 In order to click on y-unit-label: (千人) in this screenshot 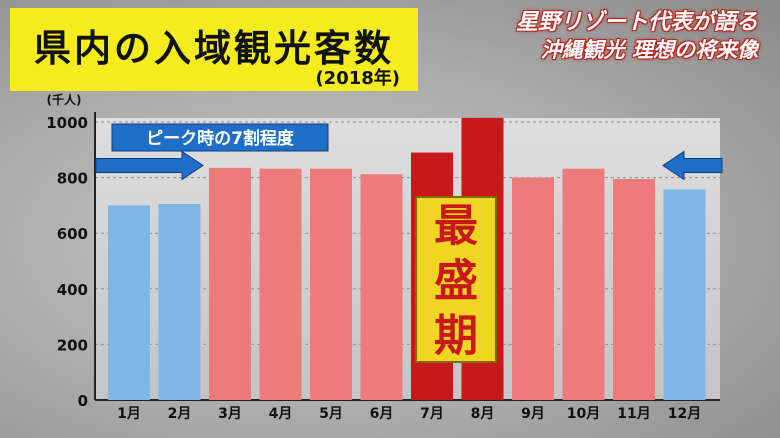, I will do `click(64, 99)`.